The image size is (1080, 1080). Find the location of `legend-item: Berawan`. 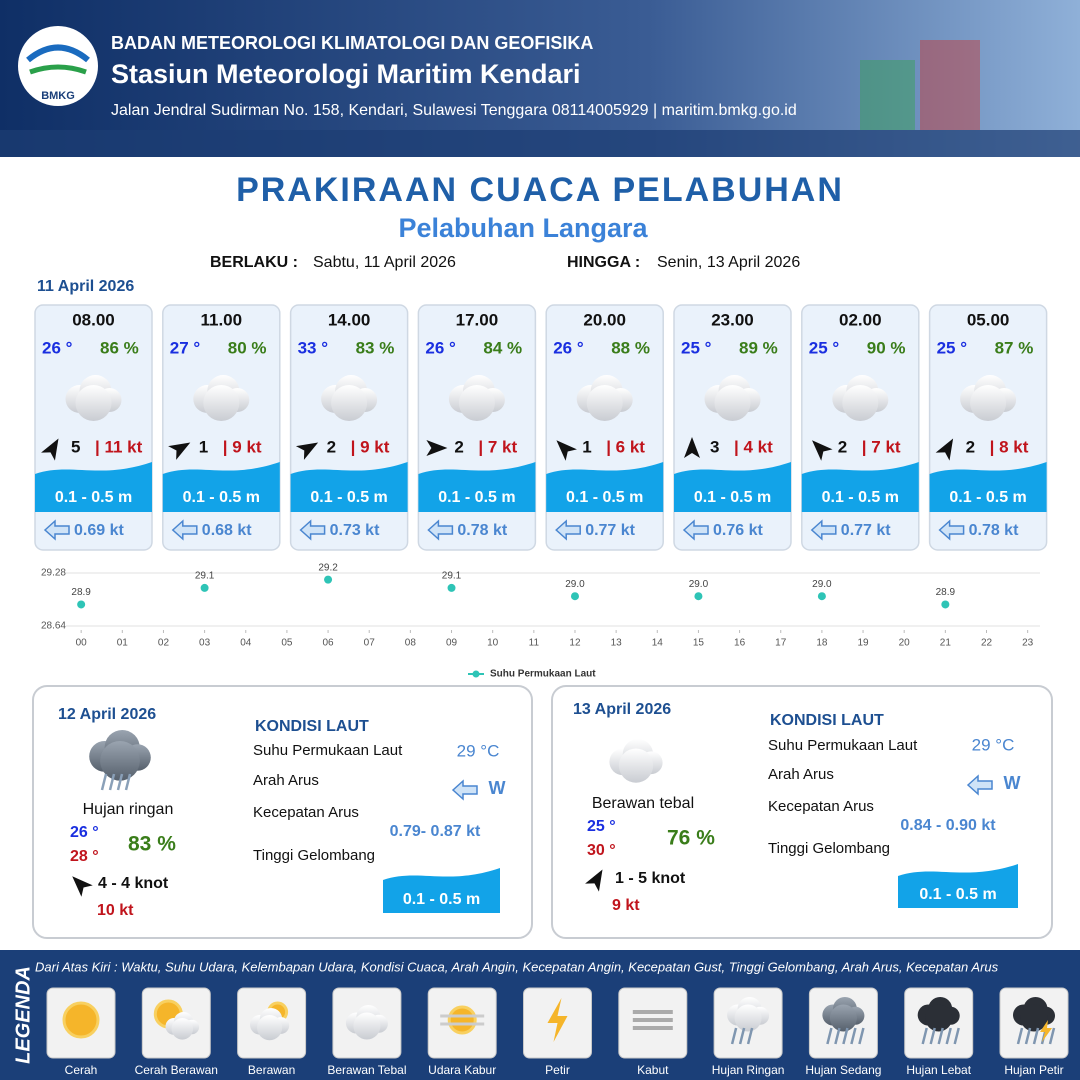

legend-item: Berawan is located at coordinates (271, 1070).